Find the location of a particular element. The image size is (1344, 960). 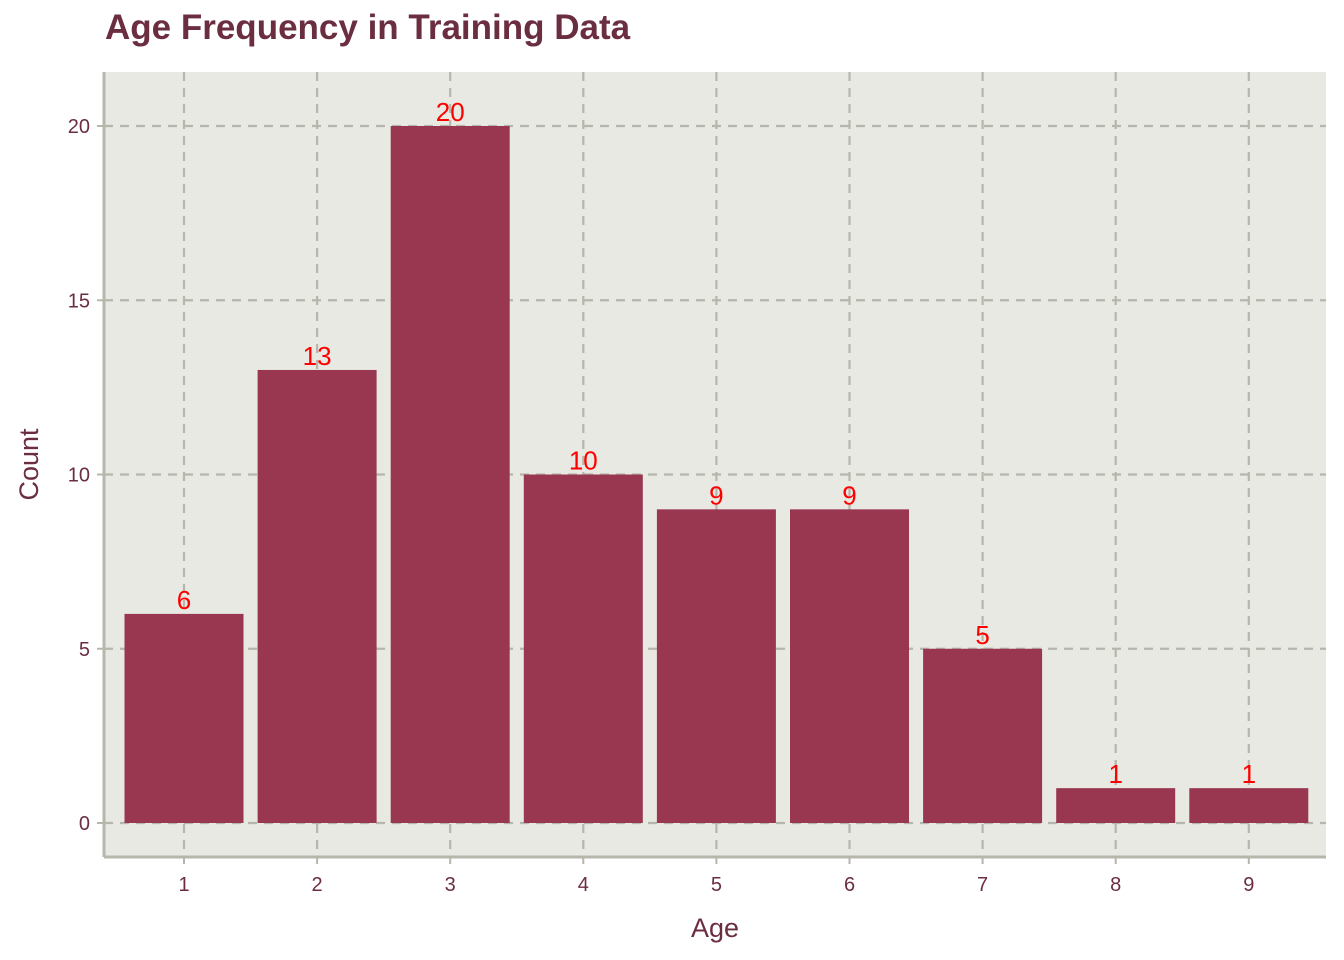

y-tick-label: 10 is located at coordinates (79, 476).